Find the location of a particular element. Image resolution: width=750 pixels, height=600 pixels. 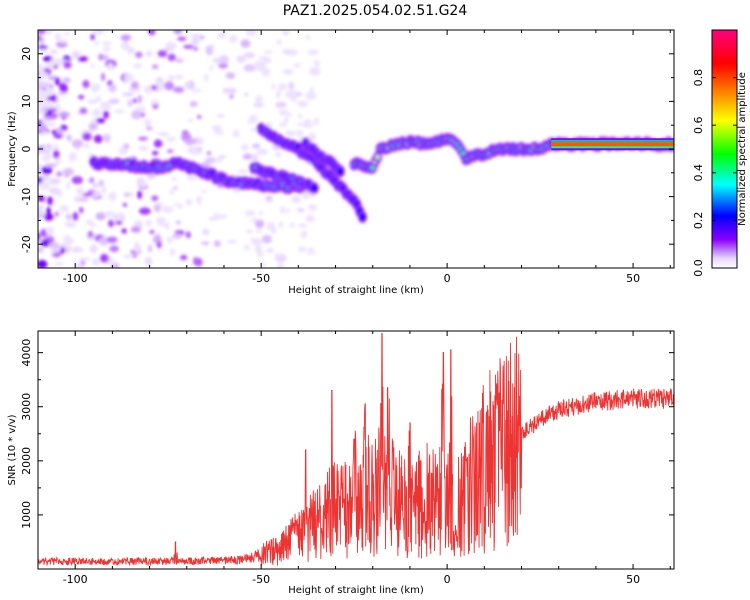

heatmap-band-core is located at coordinates (612, 144).